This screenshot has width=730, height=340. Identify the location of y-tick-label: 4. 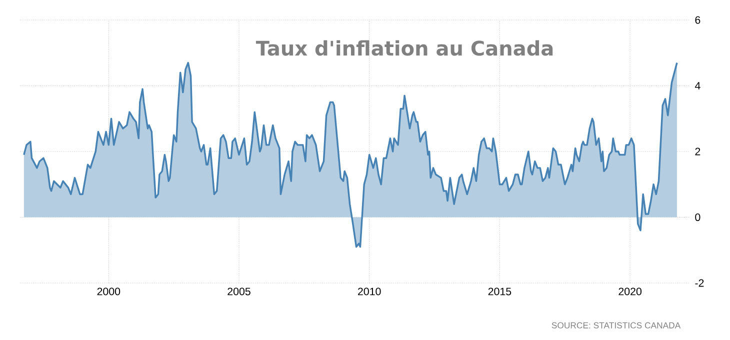
(697, 86).